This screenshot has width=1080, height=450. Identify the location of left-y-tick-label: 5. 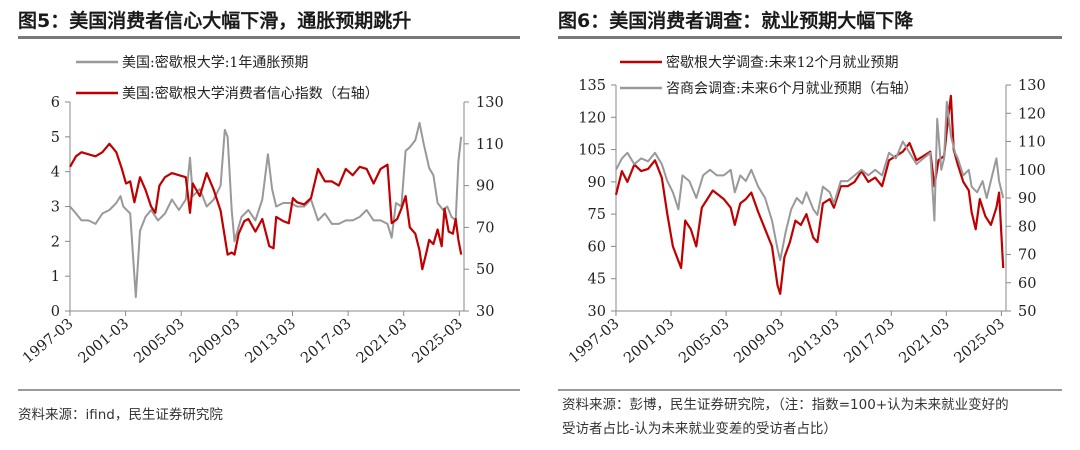
(55, 138).